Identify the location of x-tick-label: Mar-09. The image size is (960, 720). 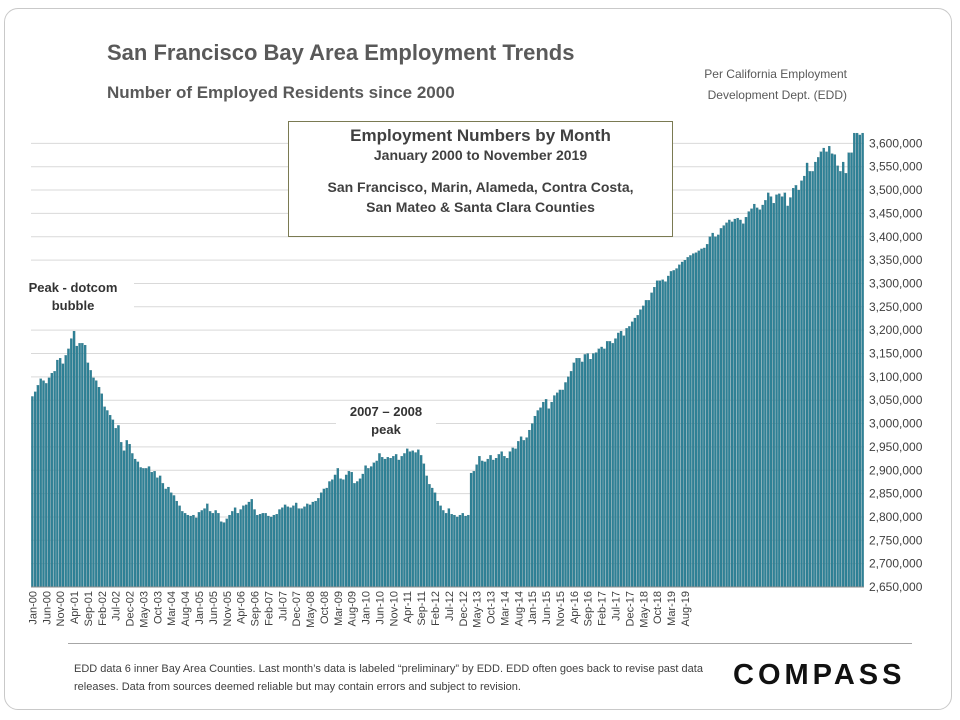
(339, 608).